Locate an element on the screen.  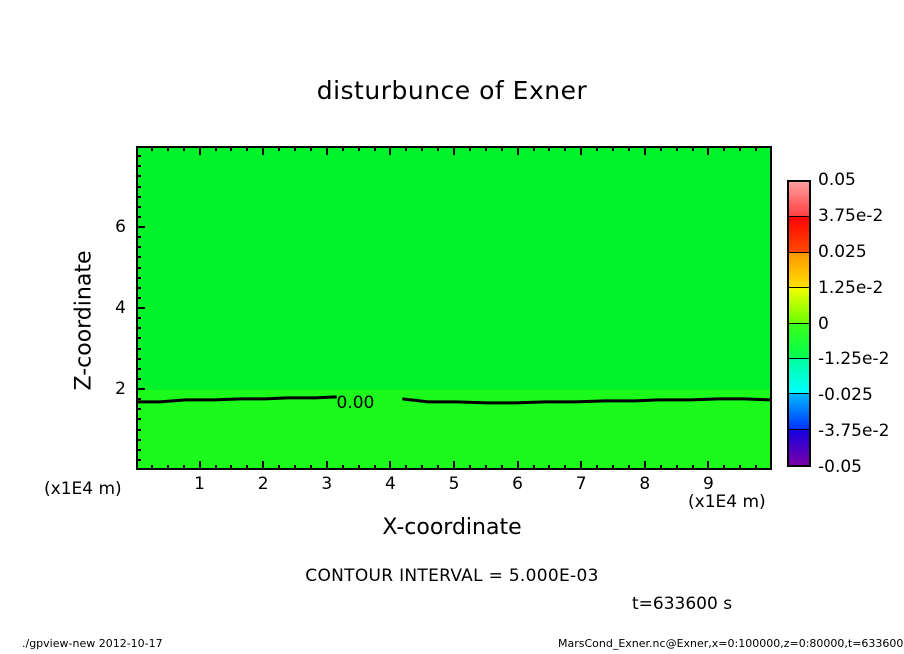
y-tick-label: 2 is located at coordinates (120, 389).